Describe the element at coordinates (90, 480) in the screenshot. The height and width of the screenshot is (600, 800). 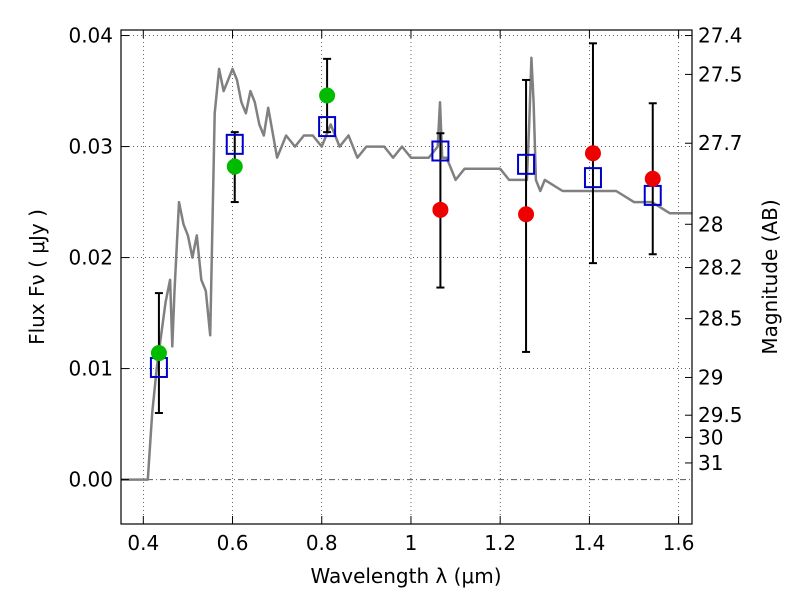
I see `y-tick-label: 0.00` at that location.